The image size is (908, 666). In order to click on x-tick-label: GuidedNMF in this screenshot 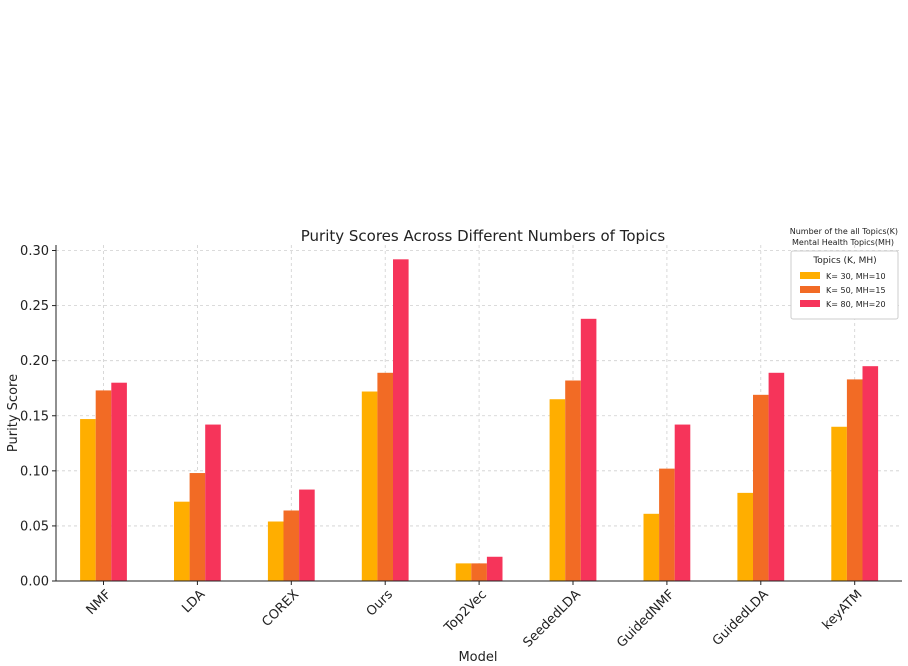, I will do `click(646, 619)`.